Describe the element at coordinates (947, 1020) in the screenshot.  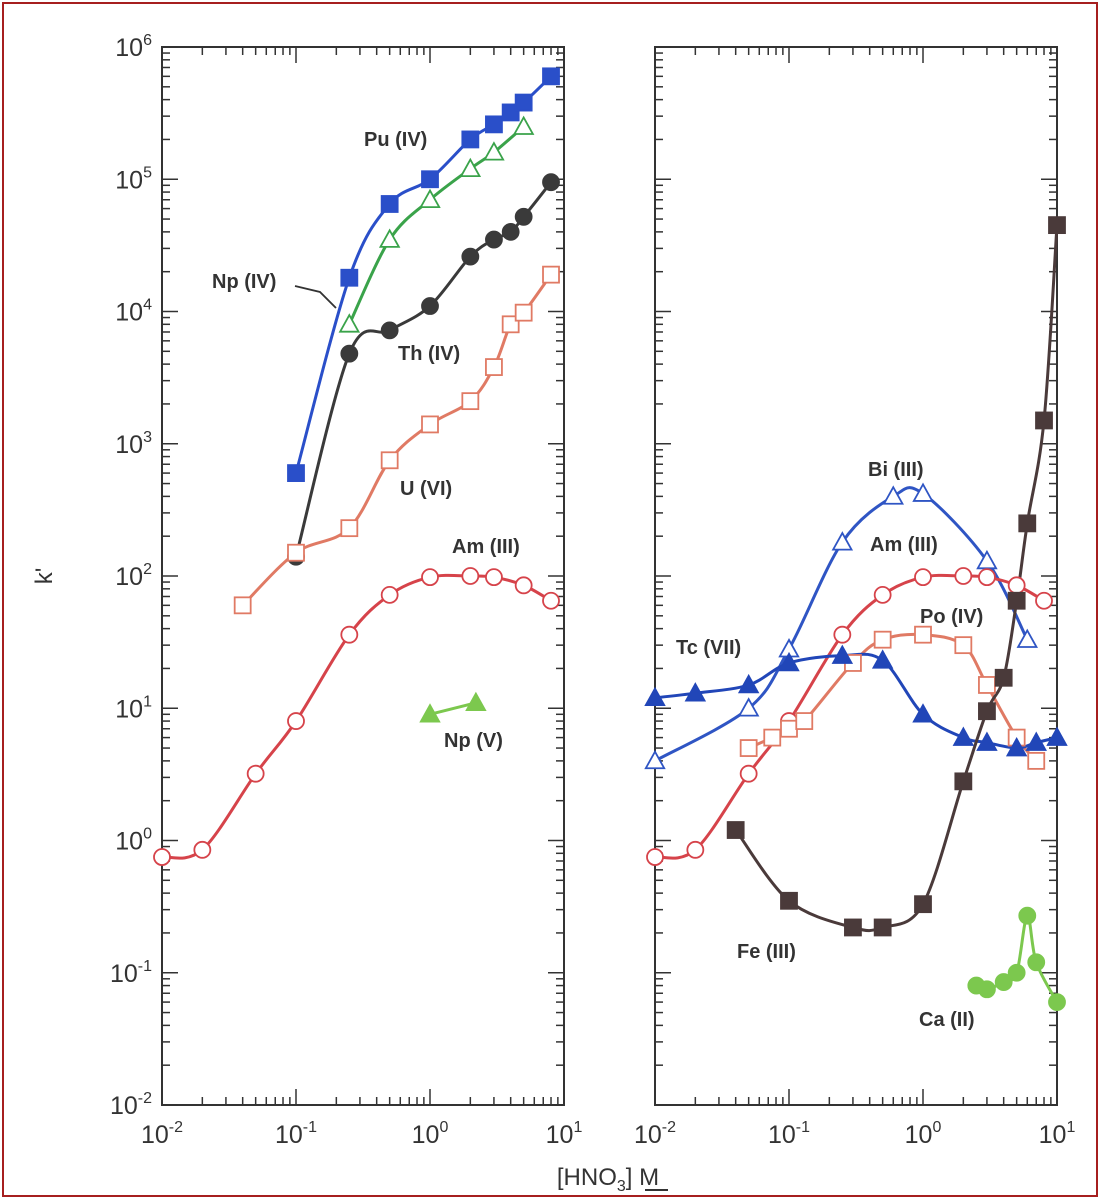
I see `series-label-right-ca-ii: Ca (II)` at that location.